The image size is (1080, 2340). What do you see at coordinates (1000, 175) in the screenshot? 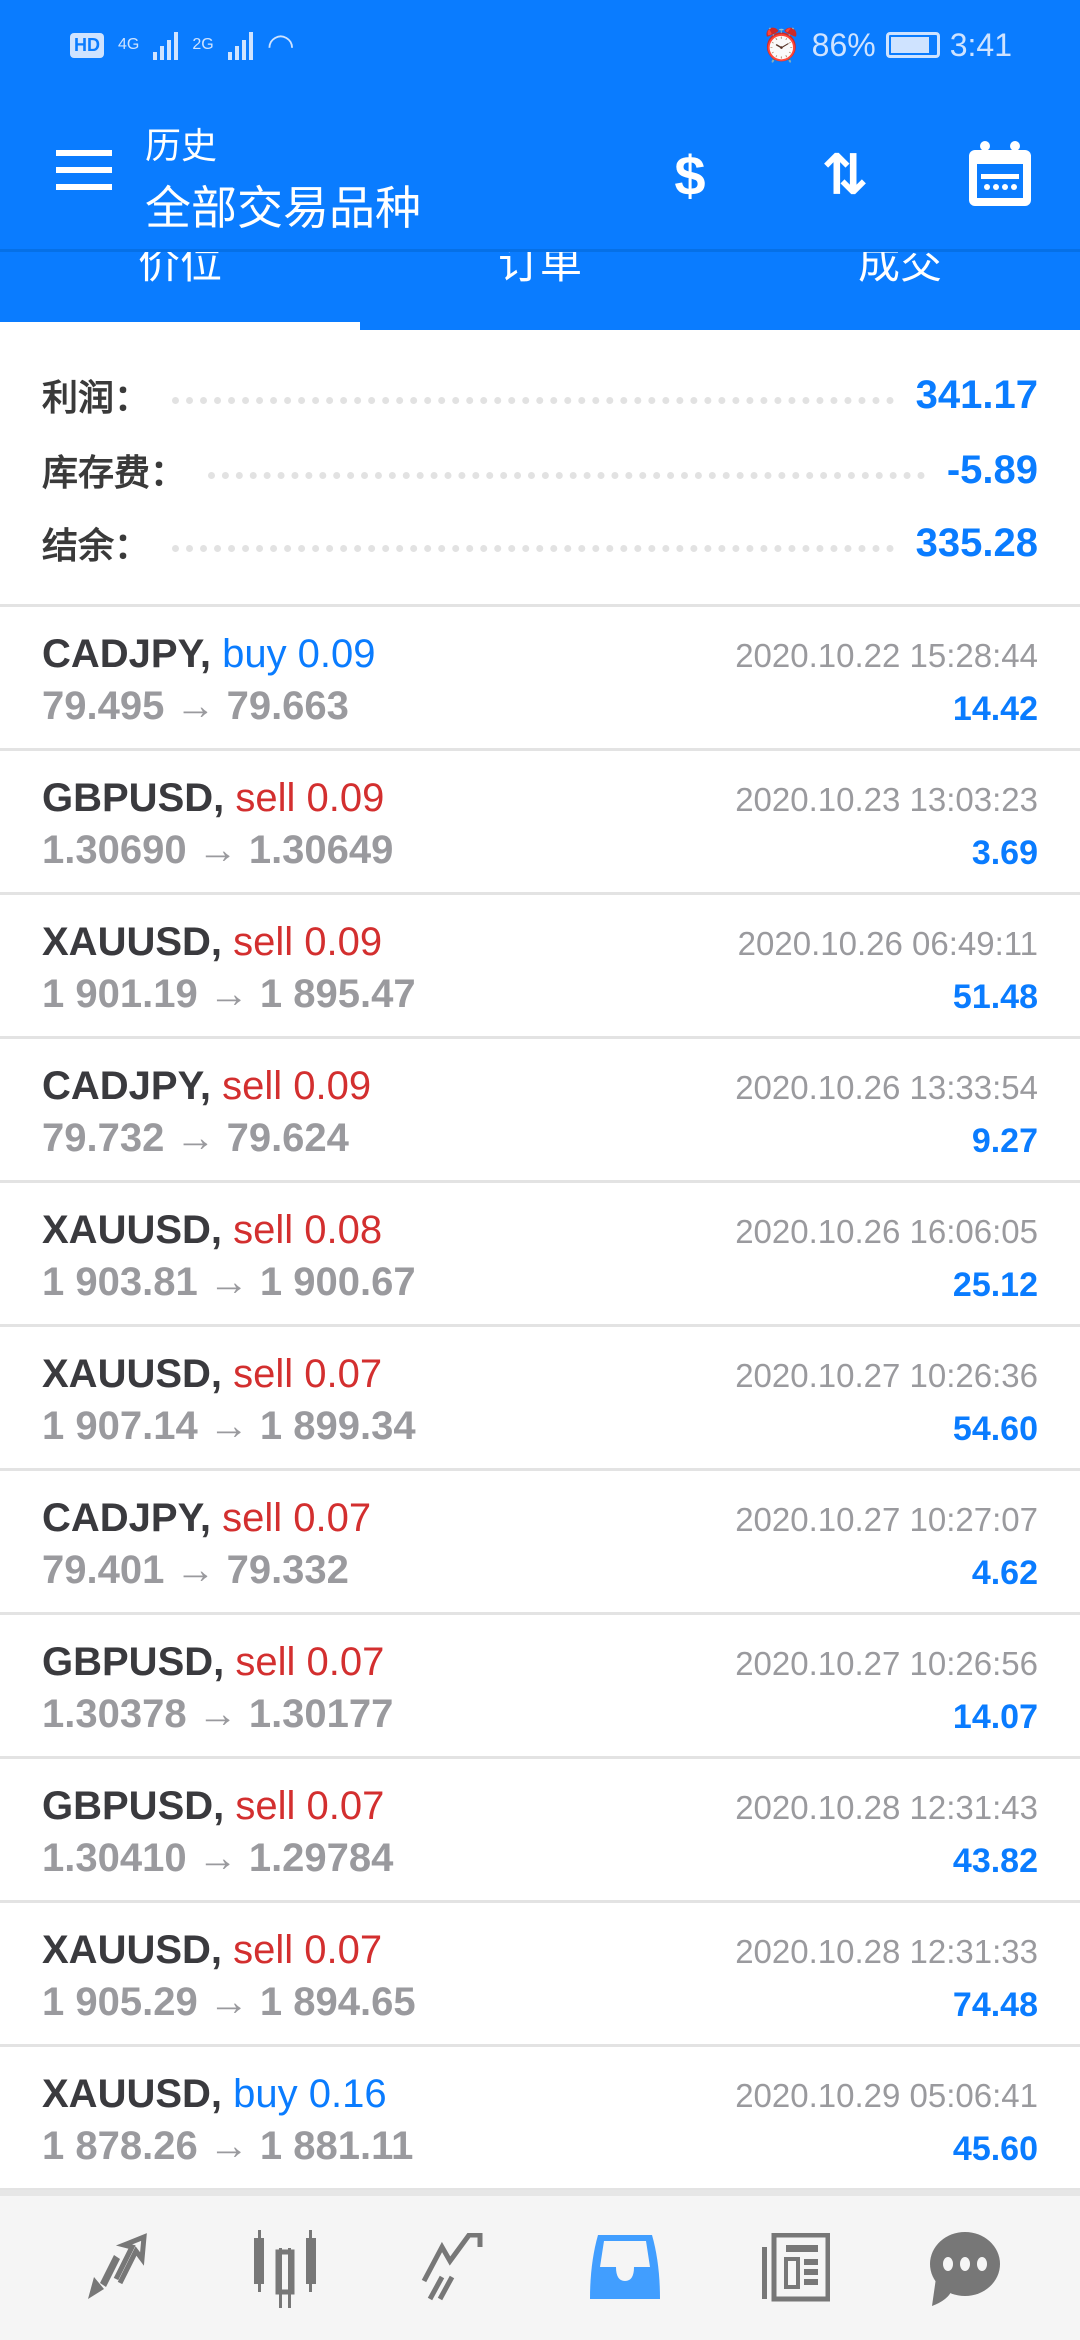
I see `calendar-icon` at bounding box center [1000, 175].